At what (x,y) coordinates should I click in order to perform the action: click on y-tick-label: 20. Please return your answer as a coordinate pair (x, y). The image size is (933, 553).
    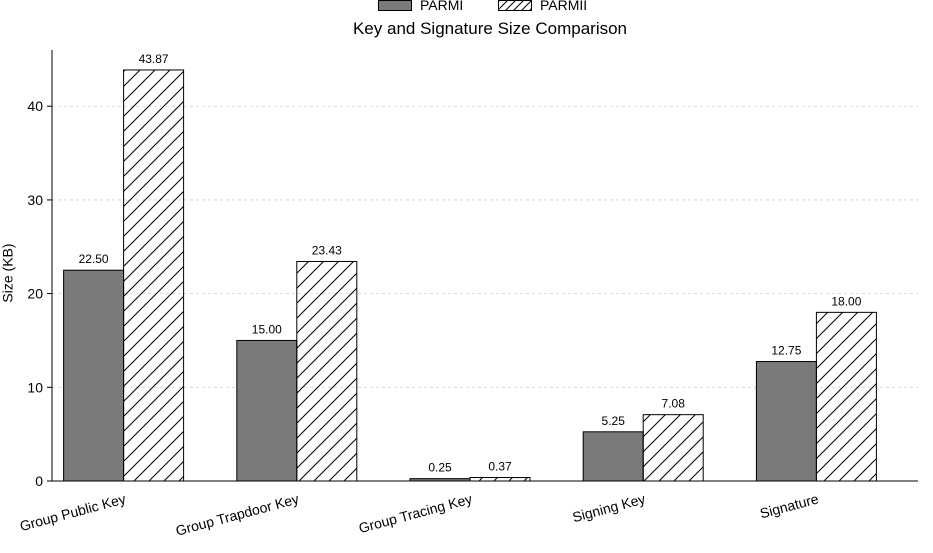
    Looking at the image, I should click on (35, 294).